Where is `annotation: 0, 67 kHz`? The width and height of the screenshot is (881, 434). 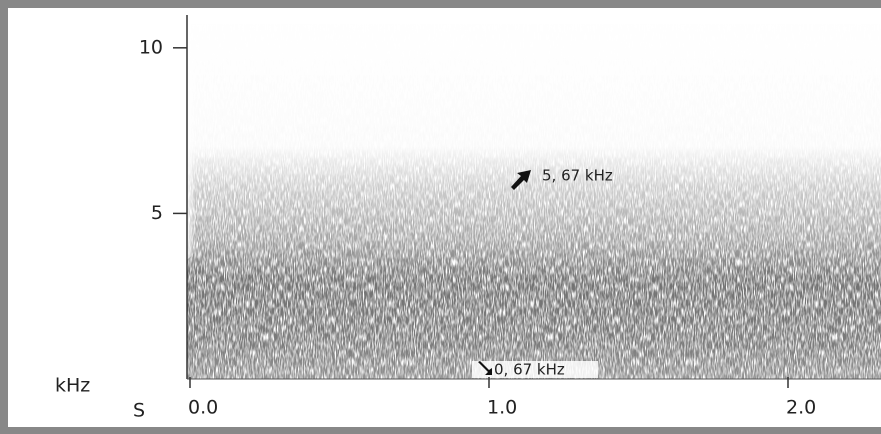
annotation: 0, 67 kHz is located at coordinates (529, 370).